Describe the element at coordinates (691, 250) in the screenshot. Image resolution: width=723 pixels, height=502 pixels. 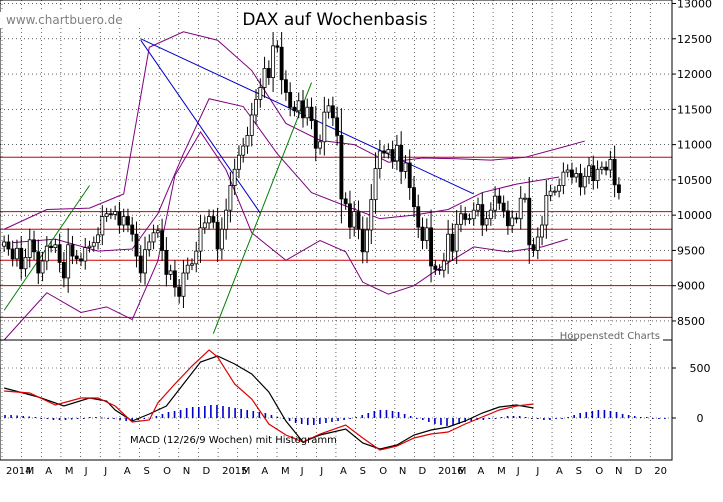
I see `price-tick-label: 9500` at that location.